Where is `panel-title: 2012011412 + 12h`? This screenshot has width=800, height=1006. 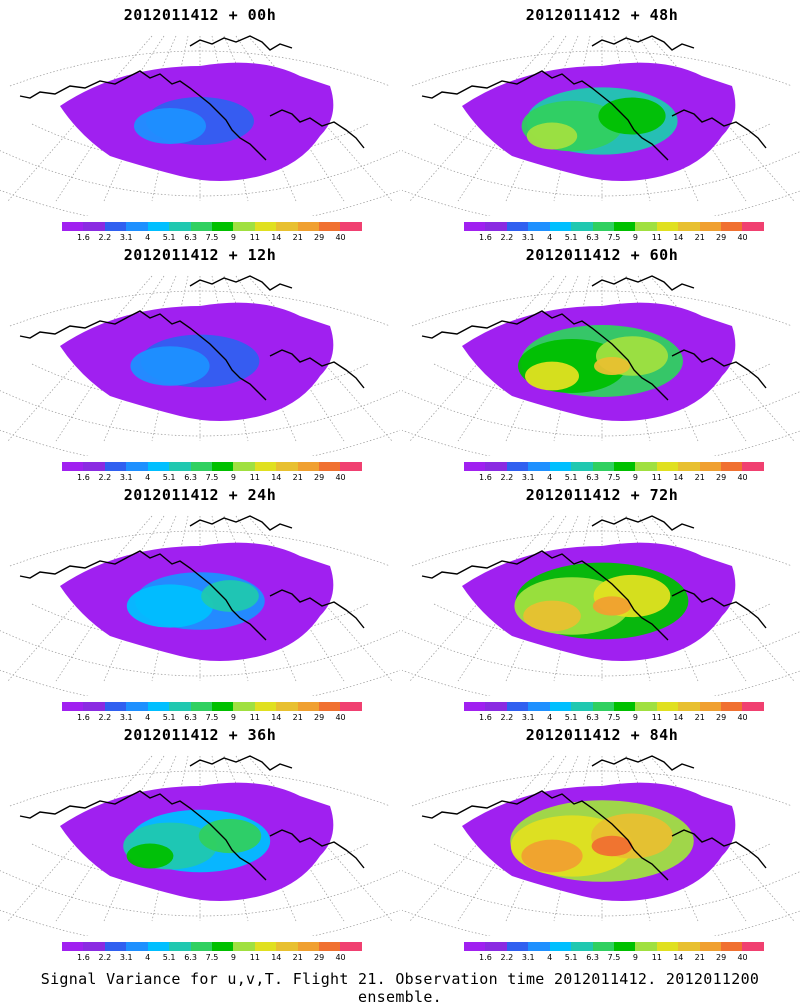 panel-title: 2012011412 + 12h is located at coordinates (200, 255).